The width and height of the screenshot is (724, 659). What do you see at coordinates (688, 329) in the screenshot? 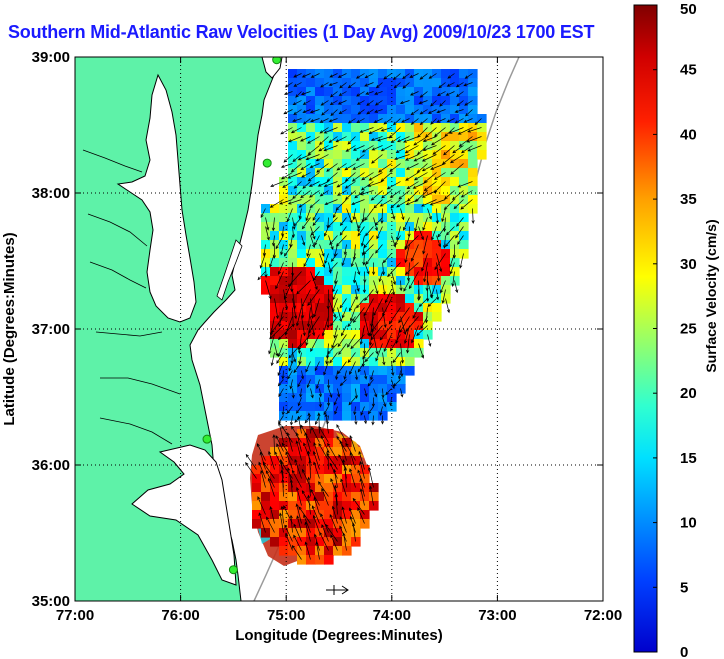
I see `colorbar-tick-label: 25` at bounding box center [688, 329].